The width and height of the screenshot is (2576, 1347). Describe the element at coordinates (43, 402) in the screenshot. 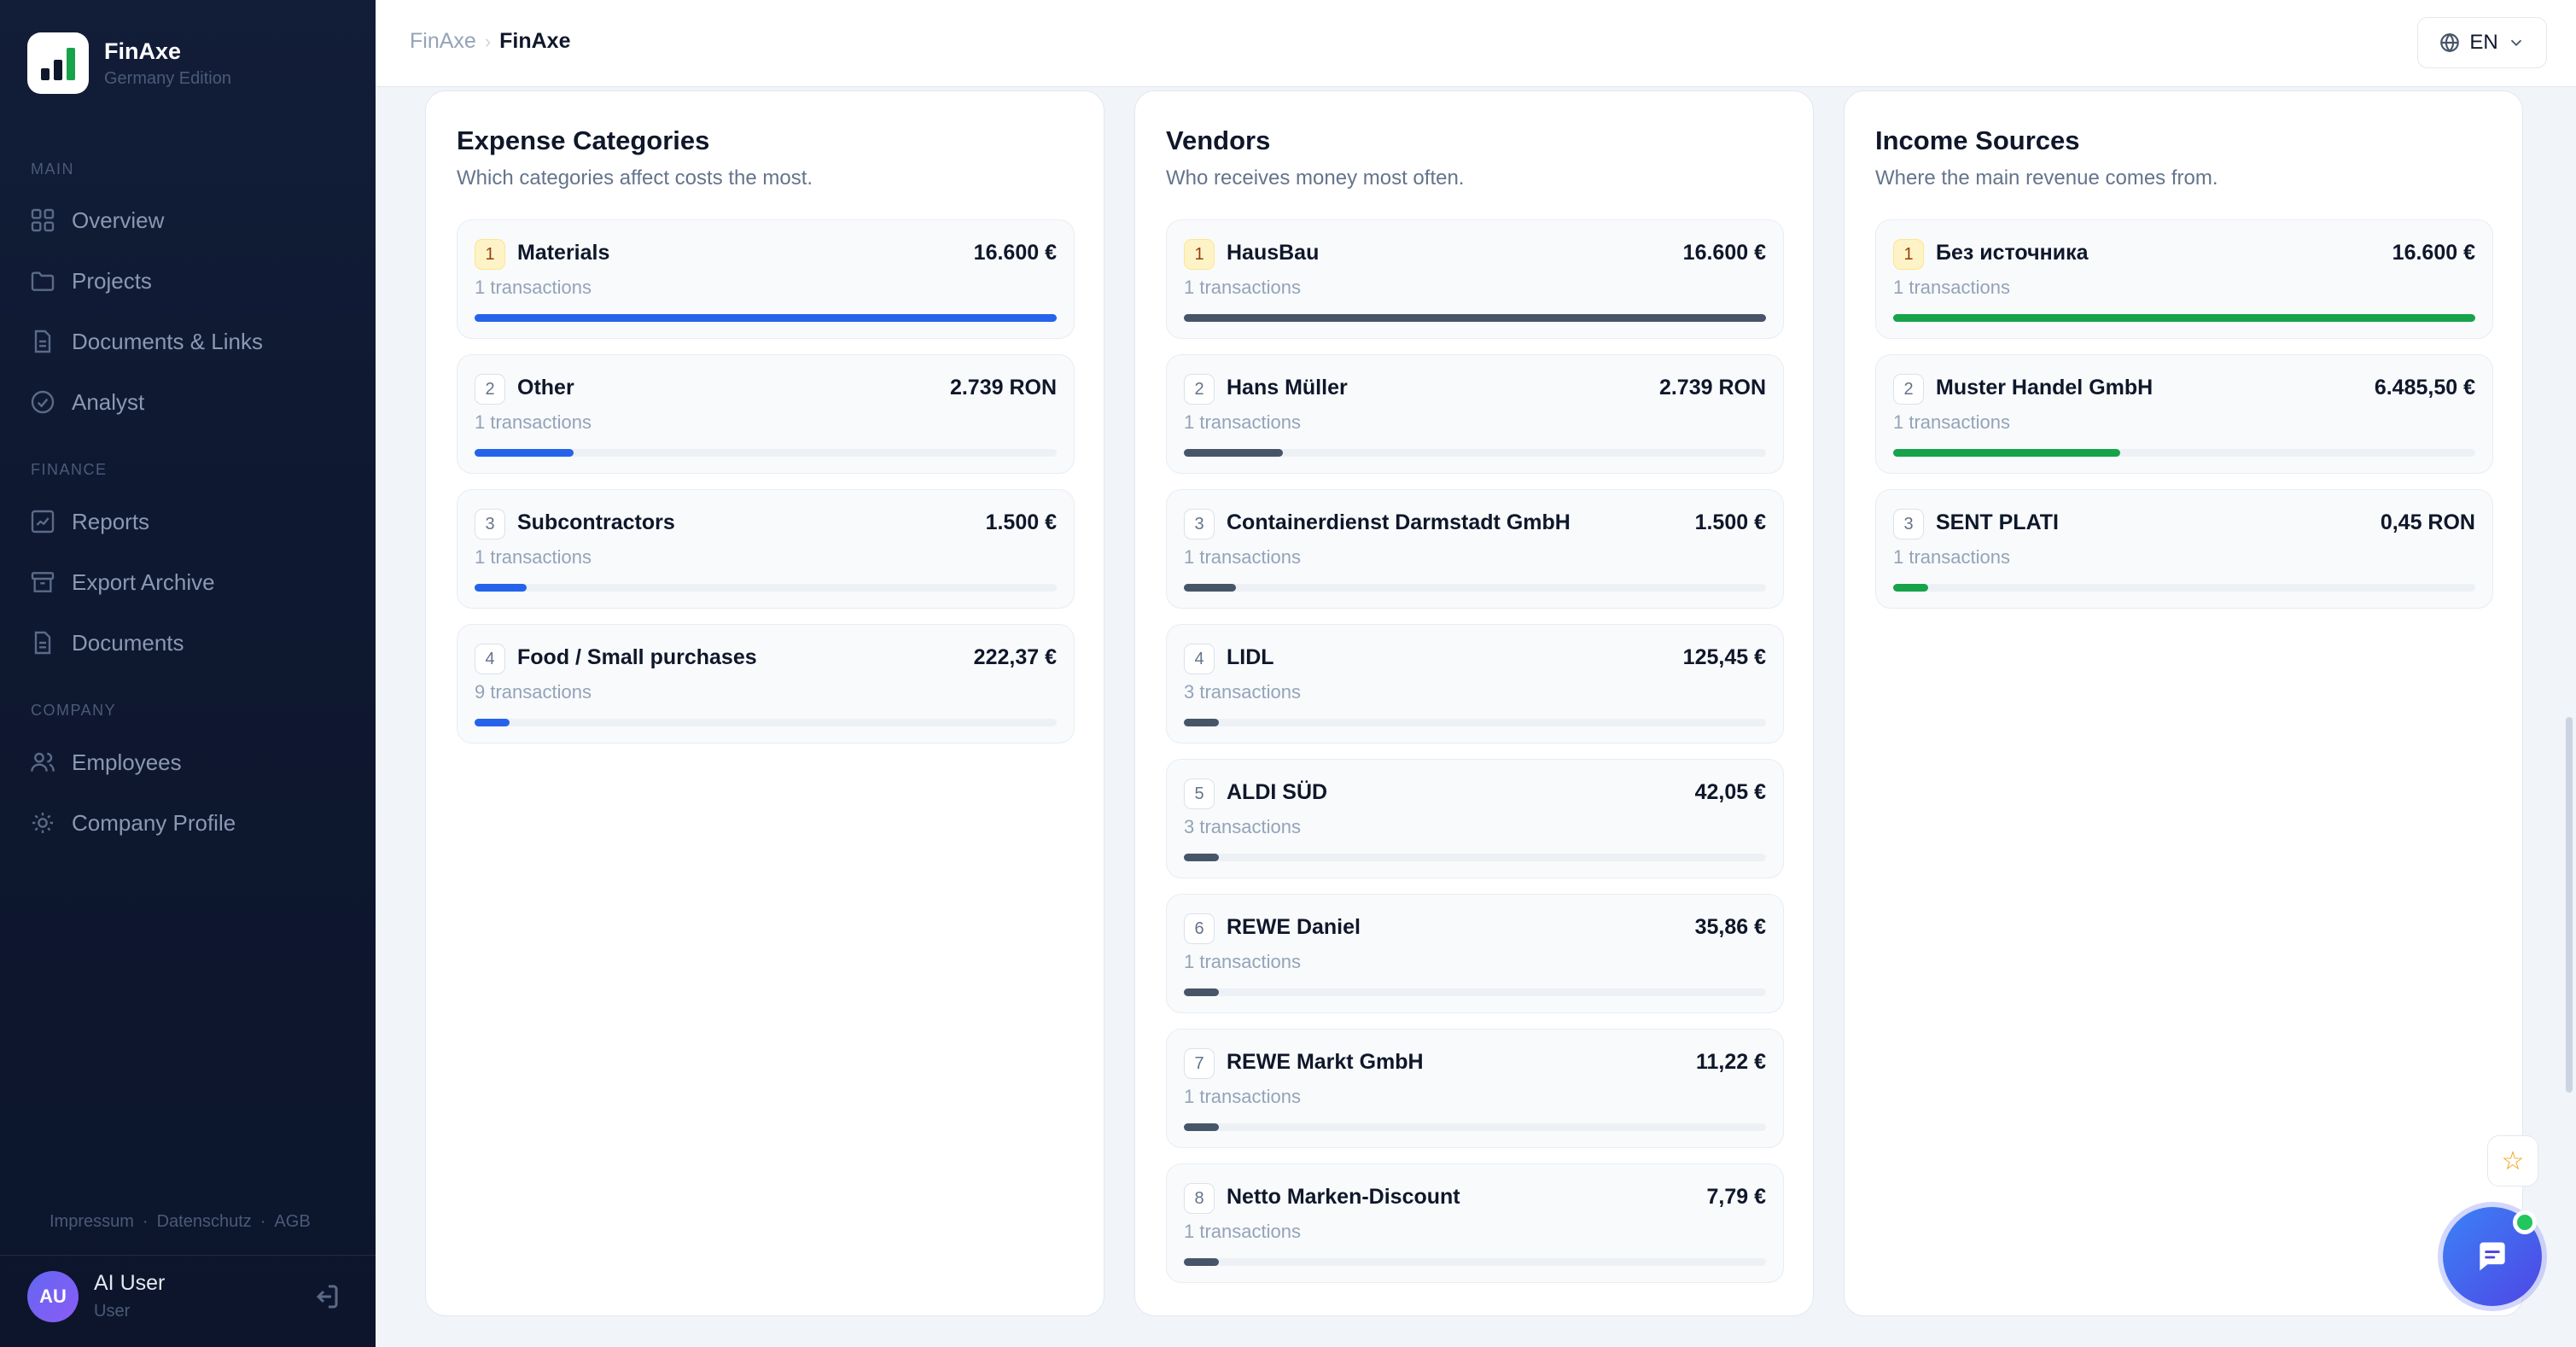

I see `check-circle-icon` at that location.